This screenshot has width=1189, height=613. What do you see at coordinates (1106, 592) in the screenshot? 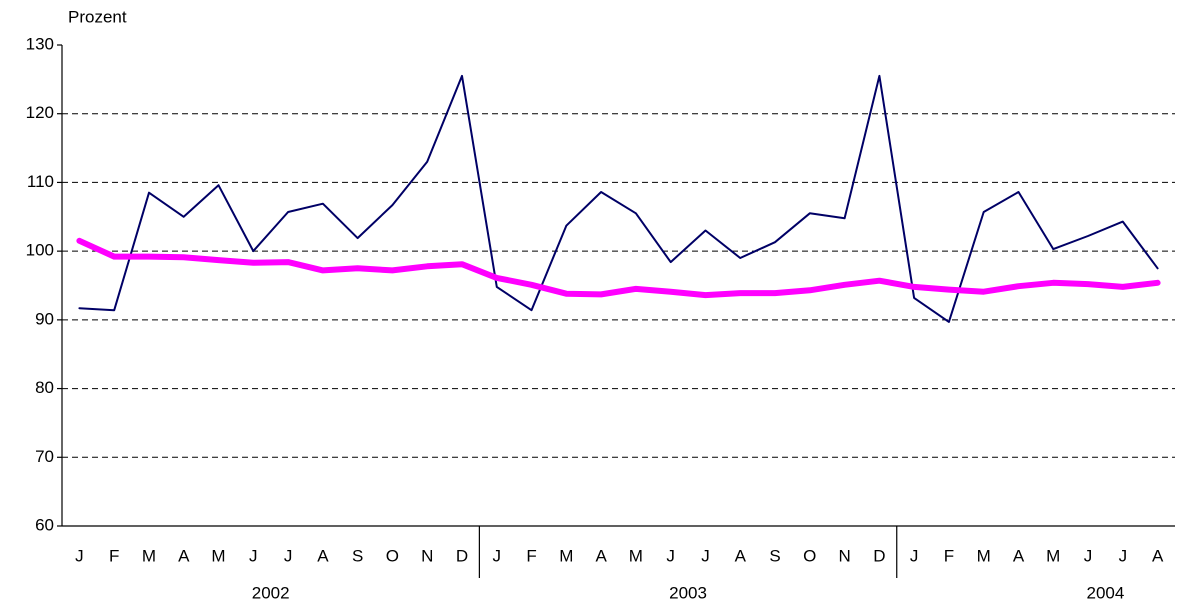
I see `year-label: 2004` at bounding box center [1106, 592].